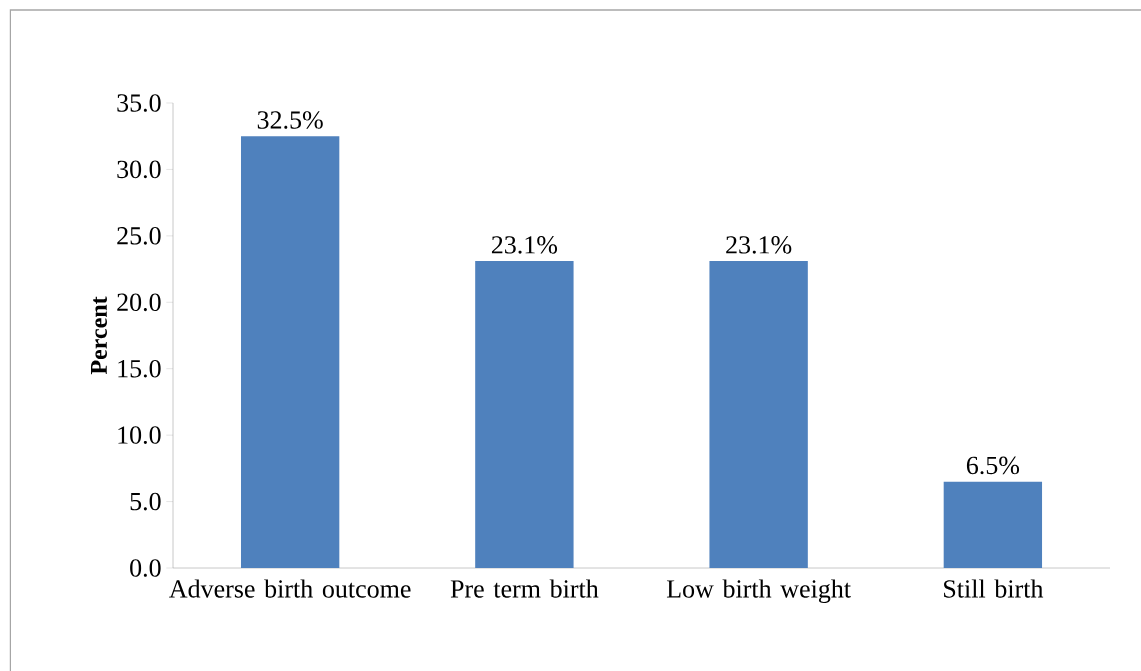 This screenshot has width=1141, height=671. Describe the element at coordinates (758, 591) in the screenshot. I see `x-tick-label: Low birth weight` at that location.